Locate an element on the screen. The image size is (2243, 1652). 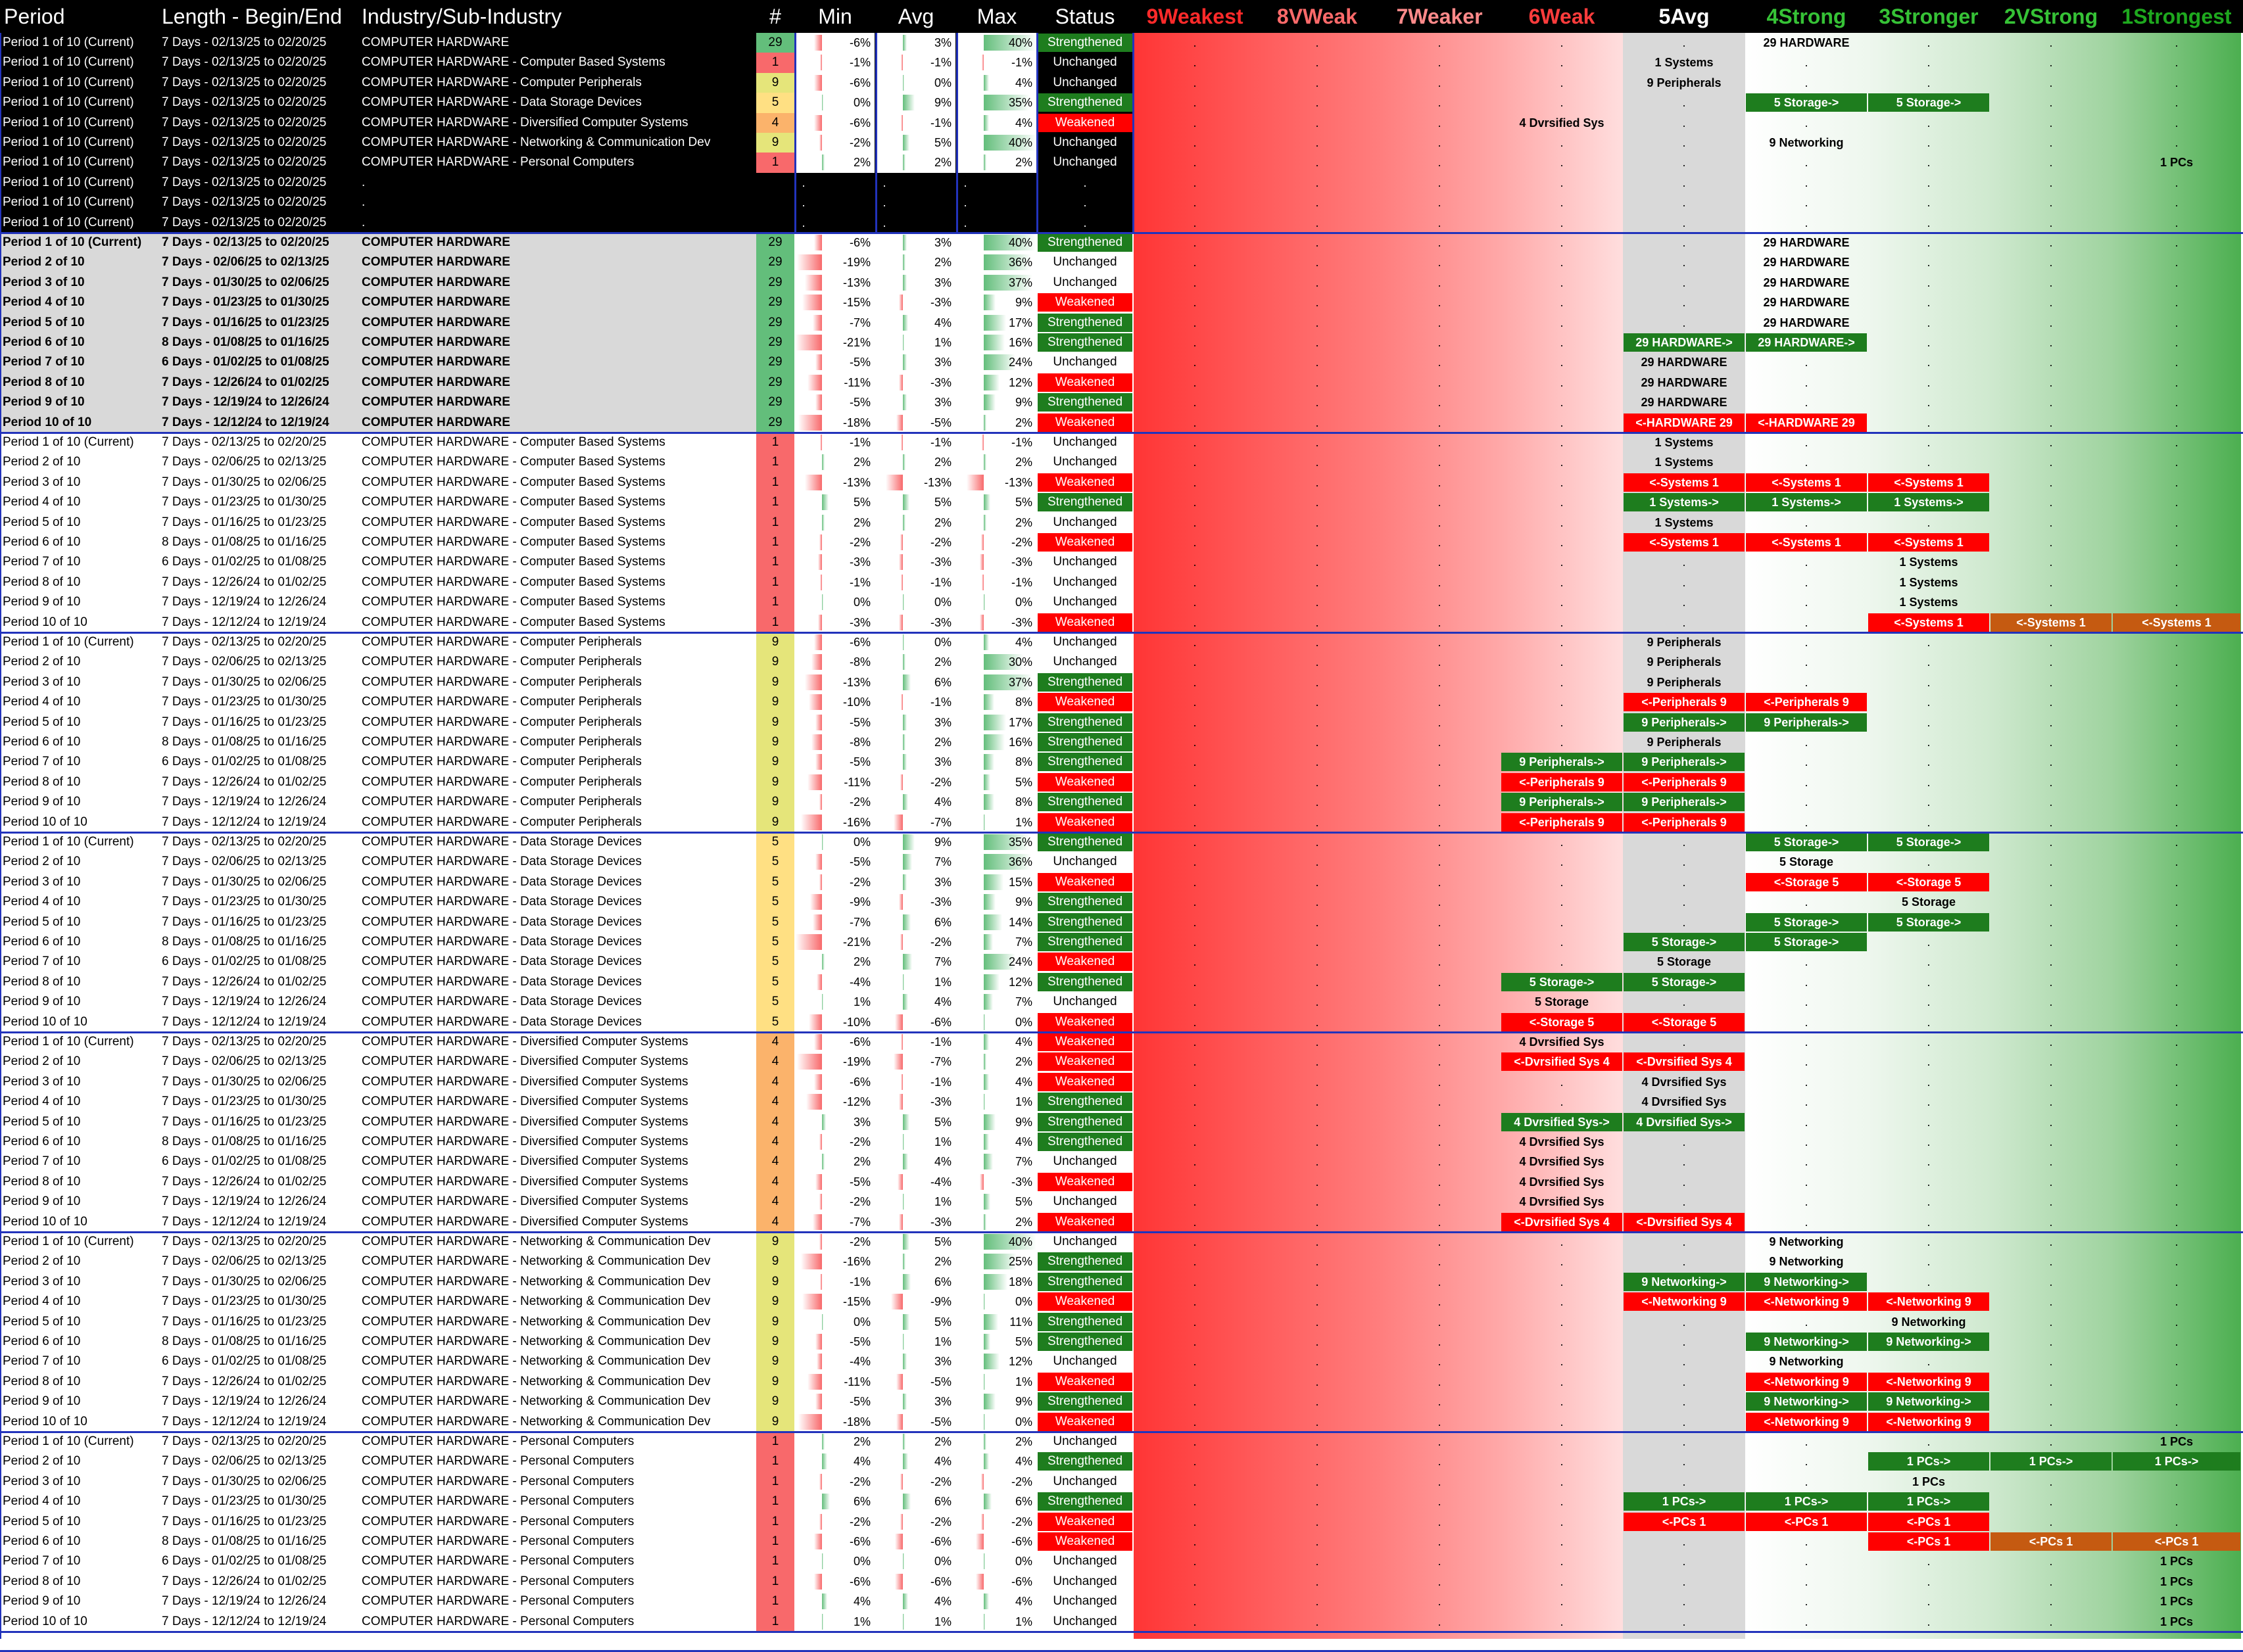
header-zone-5: 5Avg is located at coordinates (1684, 16).